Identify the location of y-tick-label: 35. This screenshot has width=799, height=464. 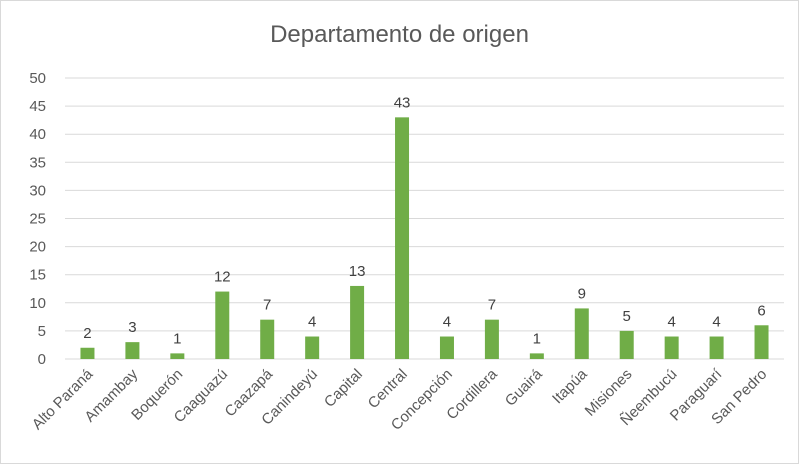
(37, 162).